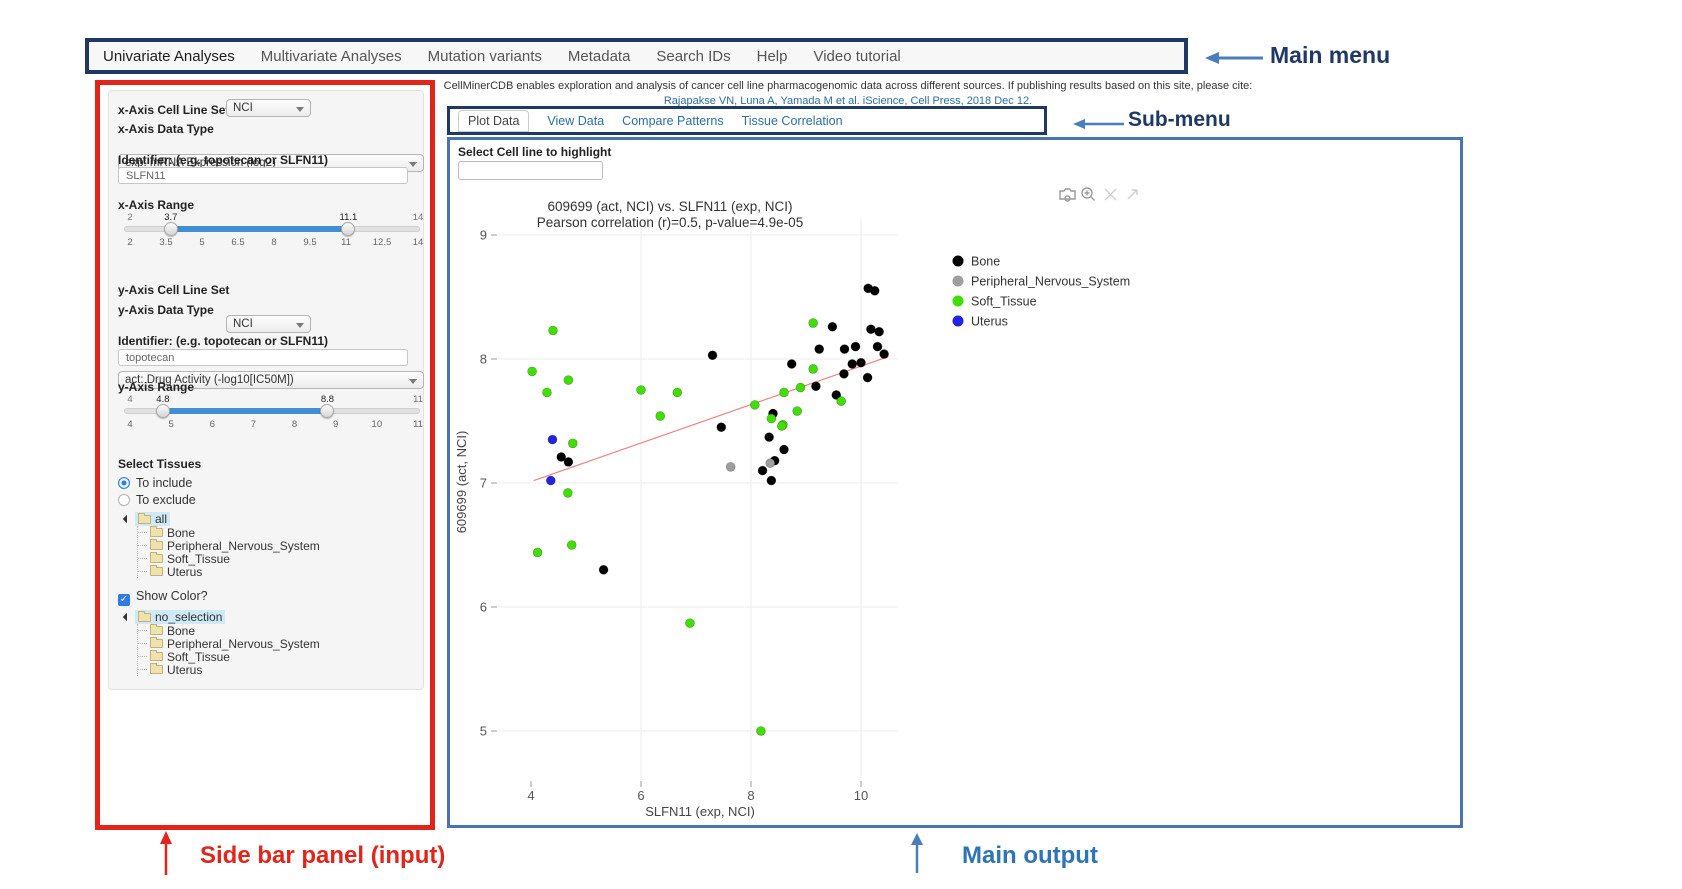  What do you see at coordinates (124, 483) in the screenshot?
I see `radio-selected-icon` at bounding box center [124, 483].